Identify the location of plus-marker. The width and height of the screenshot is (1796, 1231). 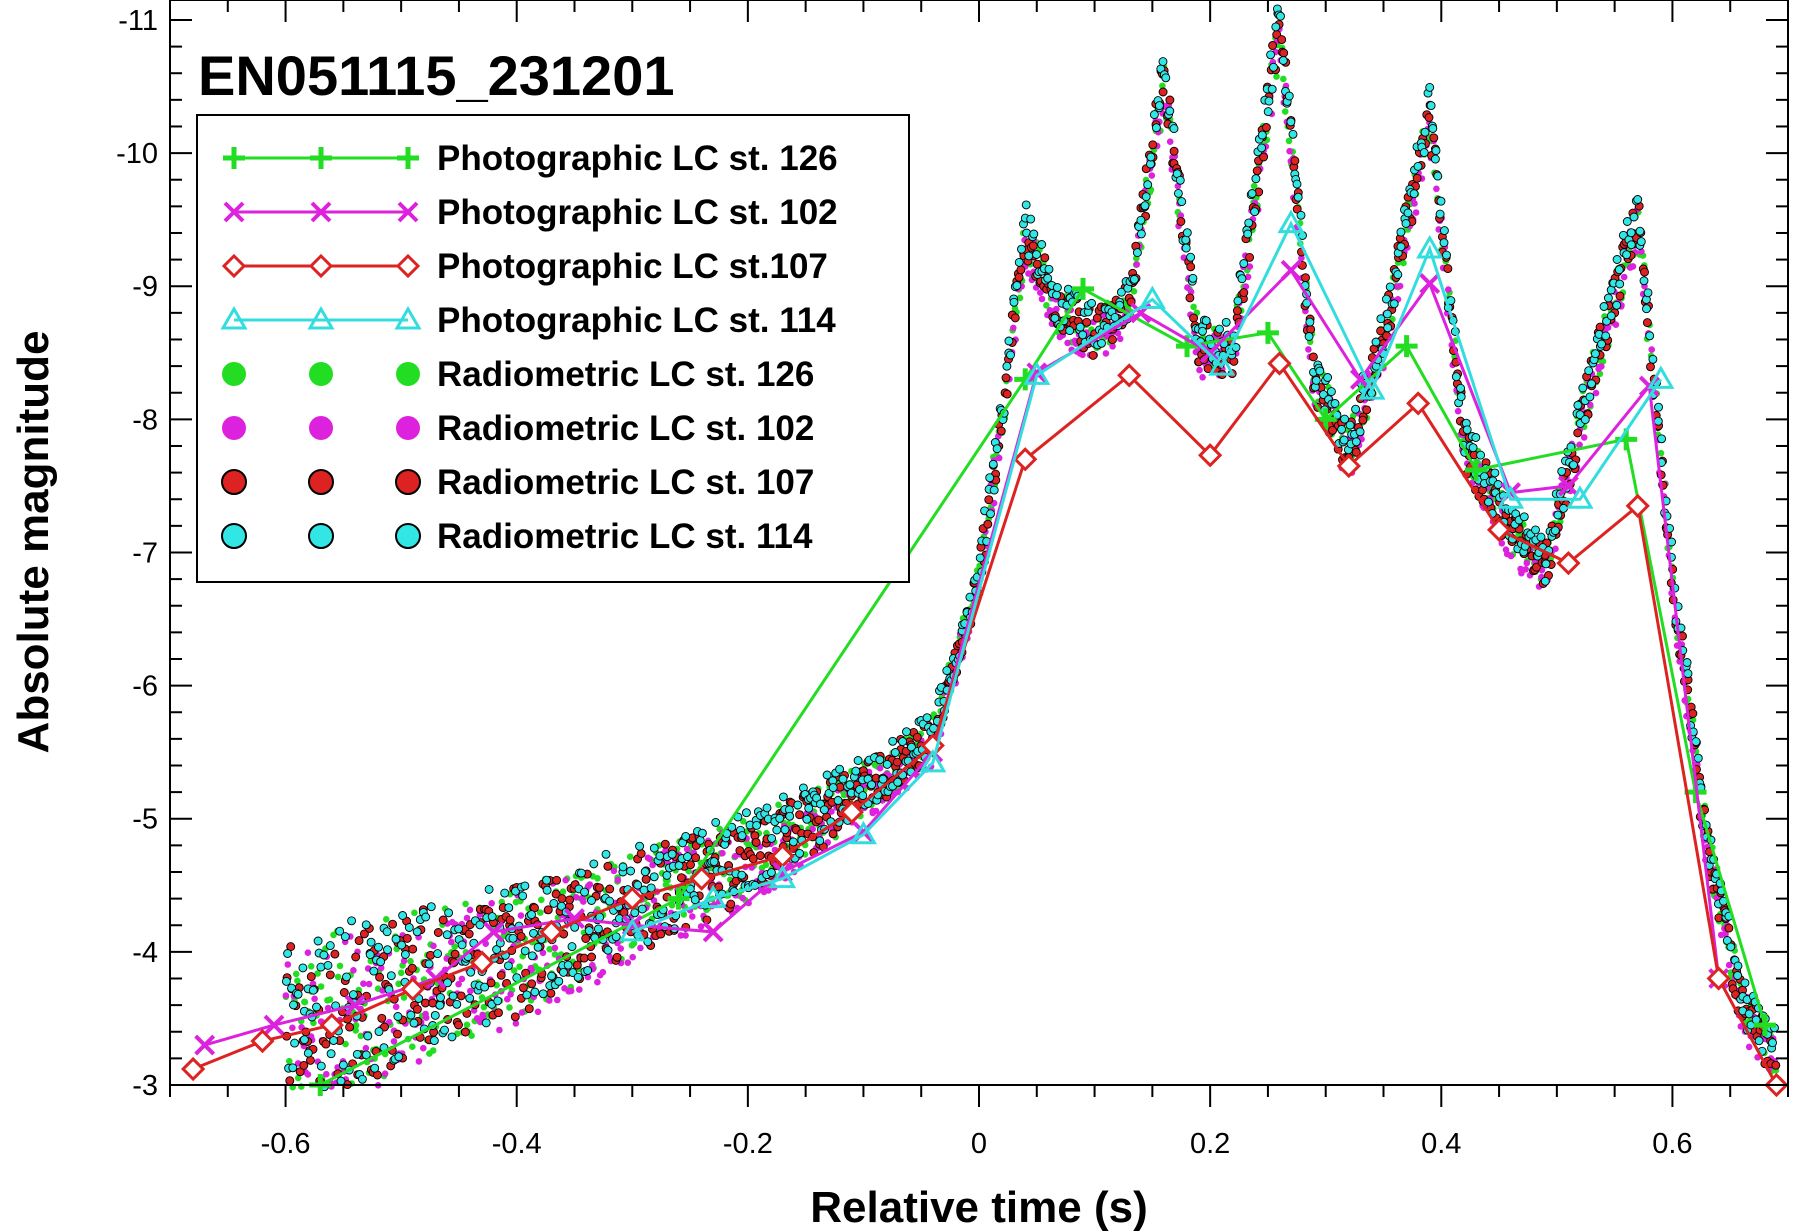
(234, 158).